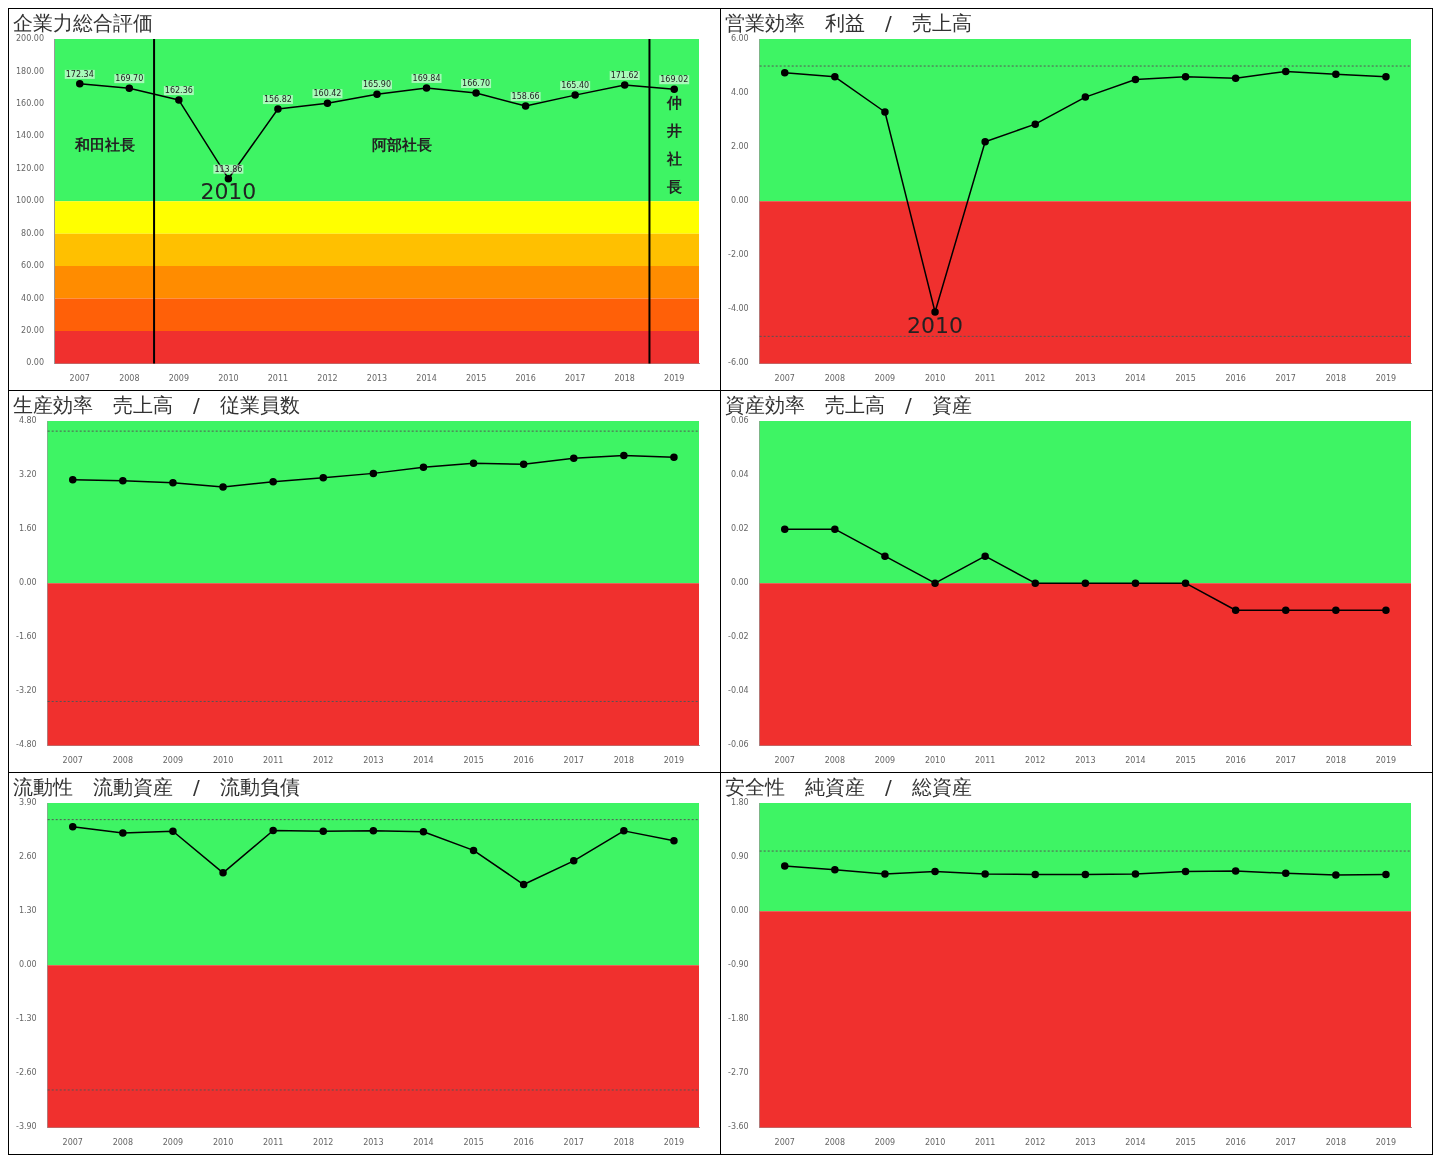  I want to click on y-tick-label: 0.02, so click(739, 529).